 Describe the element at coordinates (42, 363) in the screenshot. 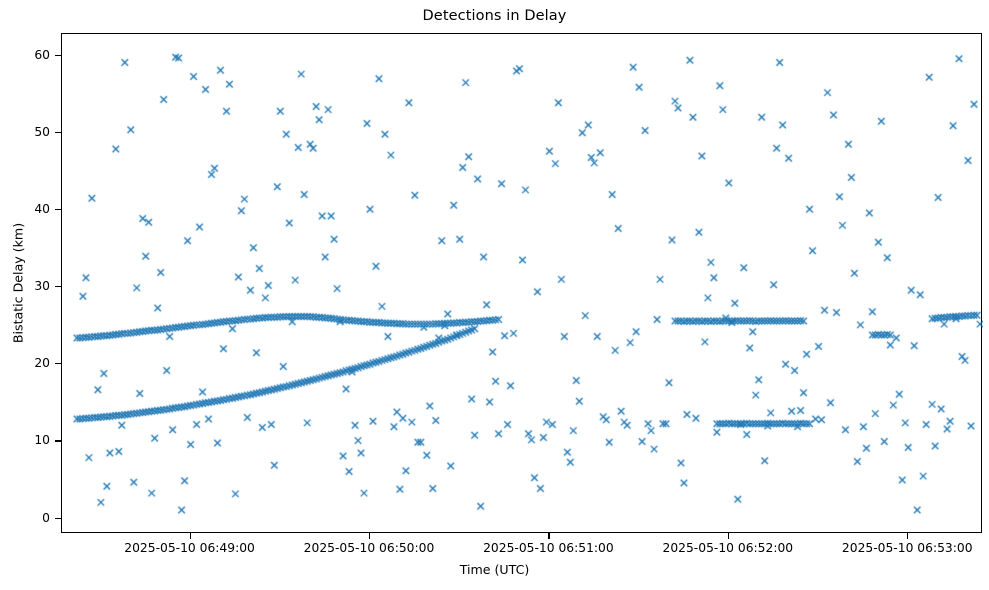

I see `y-tick-label: 20` at that location.